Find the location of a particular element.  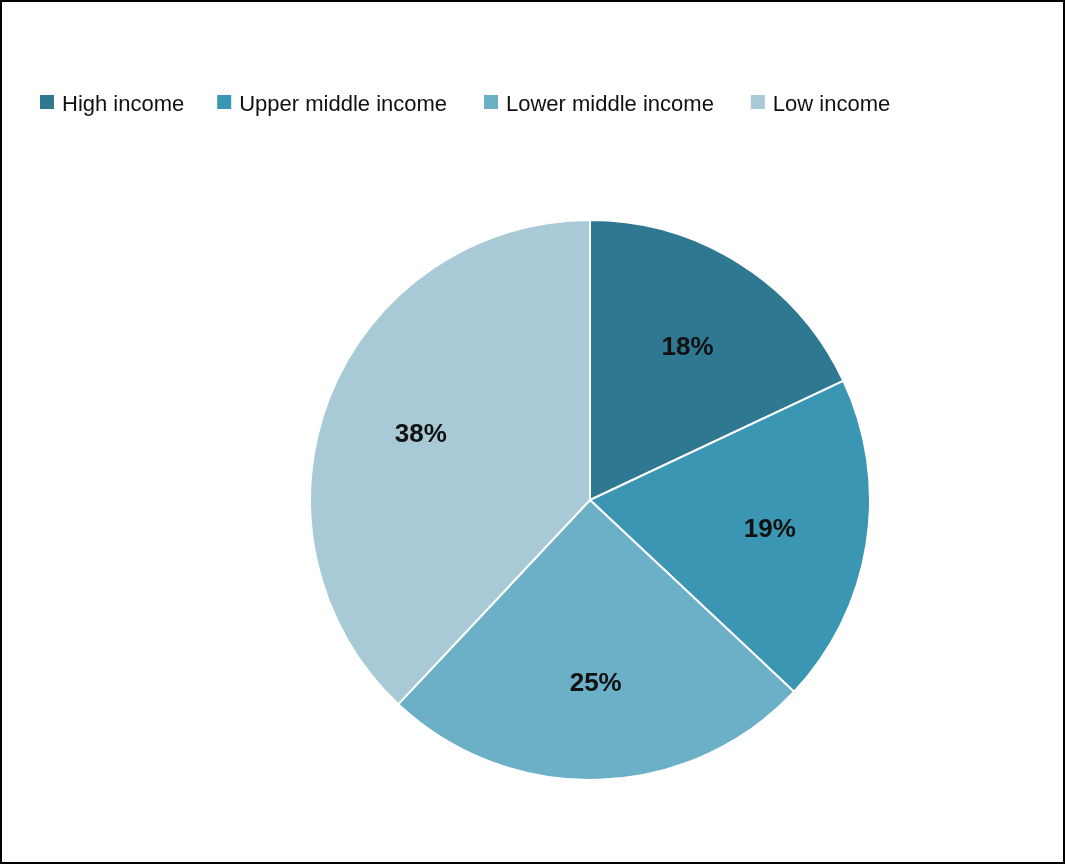

data-label: 18% is located at coordinates (687, 346).